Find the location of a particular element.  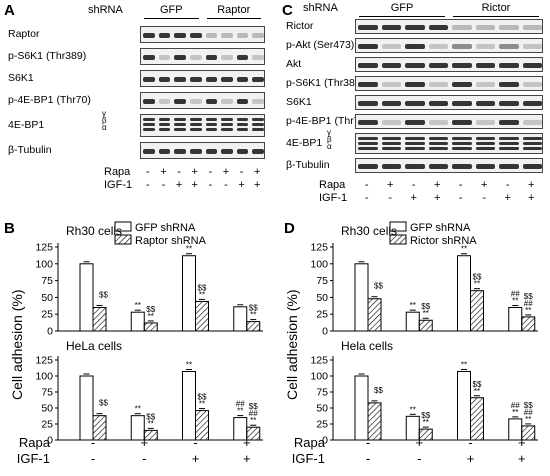

isoform-label: γ is located at coordinates (104, 113).